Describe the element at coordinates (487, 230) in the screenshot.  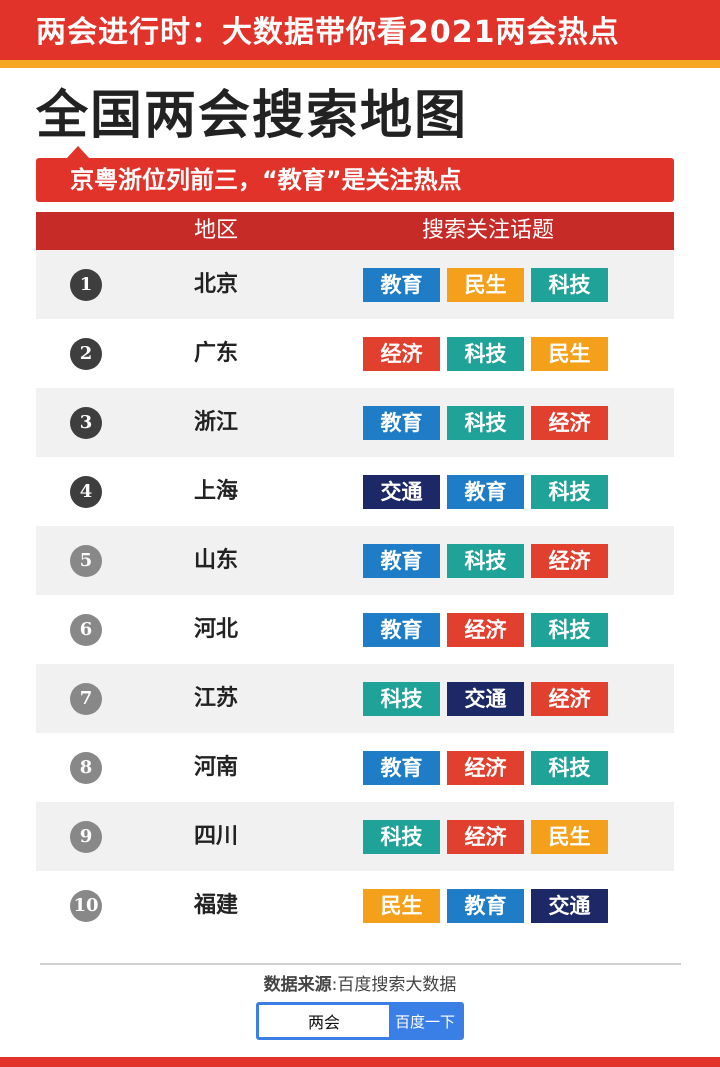
I see `header-topics: 搜索关注话题` at that location.